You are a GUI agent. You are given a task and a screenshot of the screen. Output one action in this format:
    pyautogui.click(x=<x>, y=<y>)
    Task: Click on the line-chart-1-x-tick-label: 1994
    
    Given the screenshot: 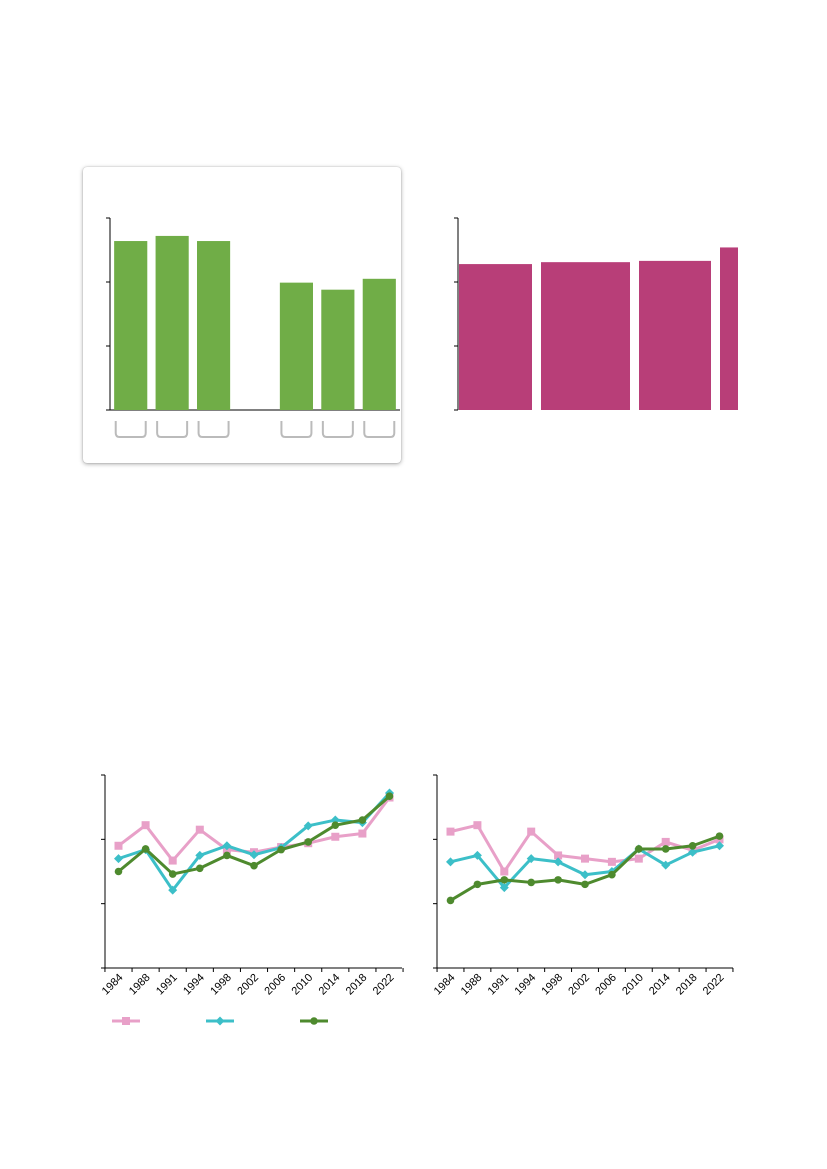 What is the action you would take?
    pyautogui.click(x=194, y=985)
    